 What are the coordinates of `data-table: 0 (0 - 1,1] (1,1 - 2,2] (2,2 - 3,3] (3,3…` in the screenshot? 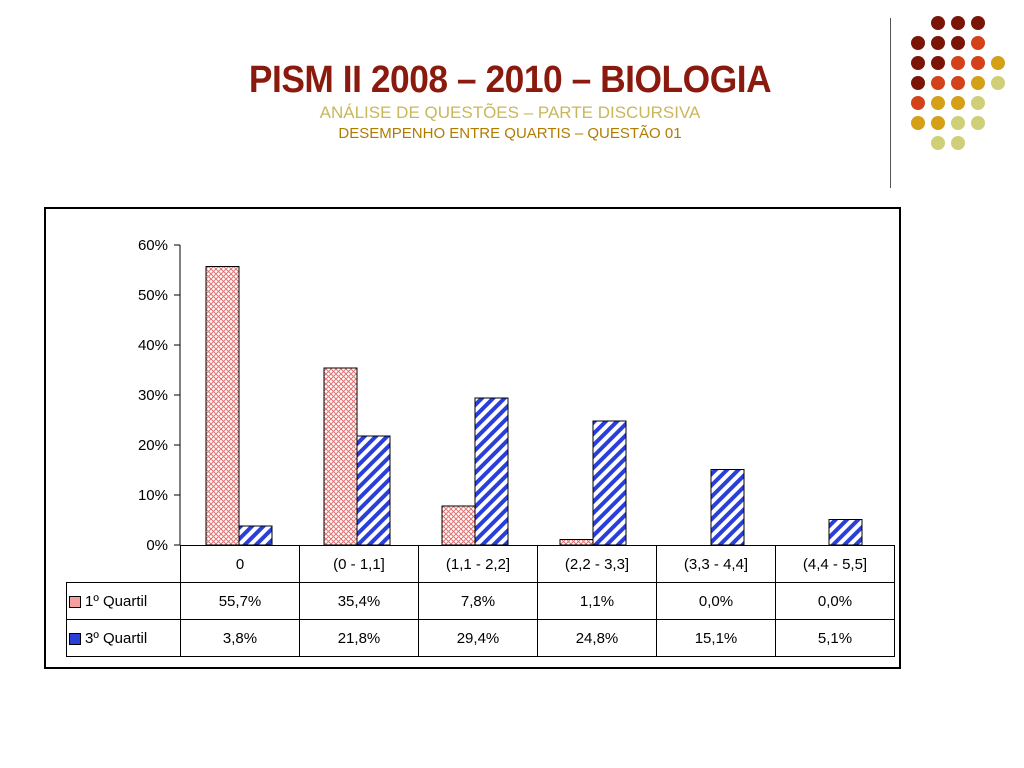 It's located at (480, 601).